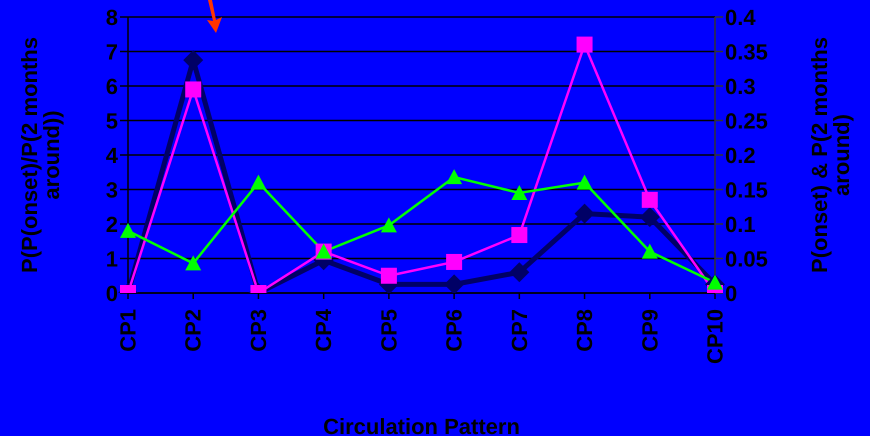 Image resolution: width=870 pixels, height=436 pixels. Describe the element at coordinates (389, 330) in the screenshot. I see `x-tick-label: CP5` at that location.